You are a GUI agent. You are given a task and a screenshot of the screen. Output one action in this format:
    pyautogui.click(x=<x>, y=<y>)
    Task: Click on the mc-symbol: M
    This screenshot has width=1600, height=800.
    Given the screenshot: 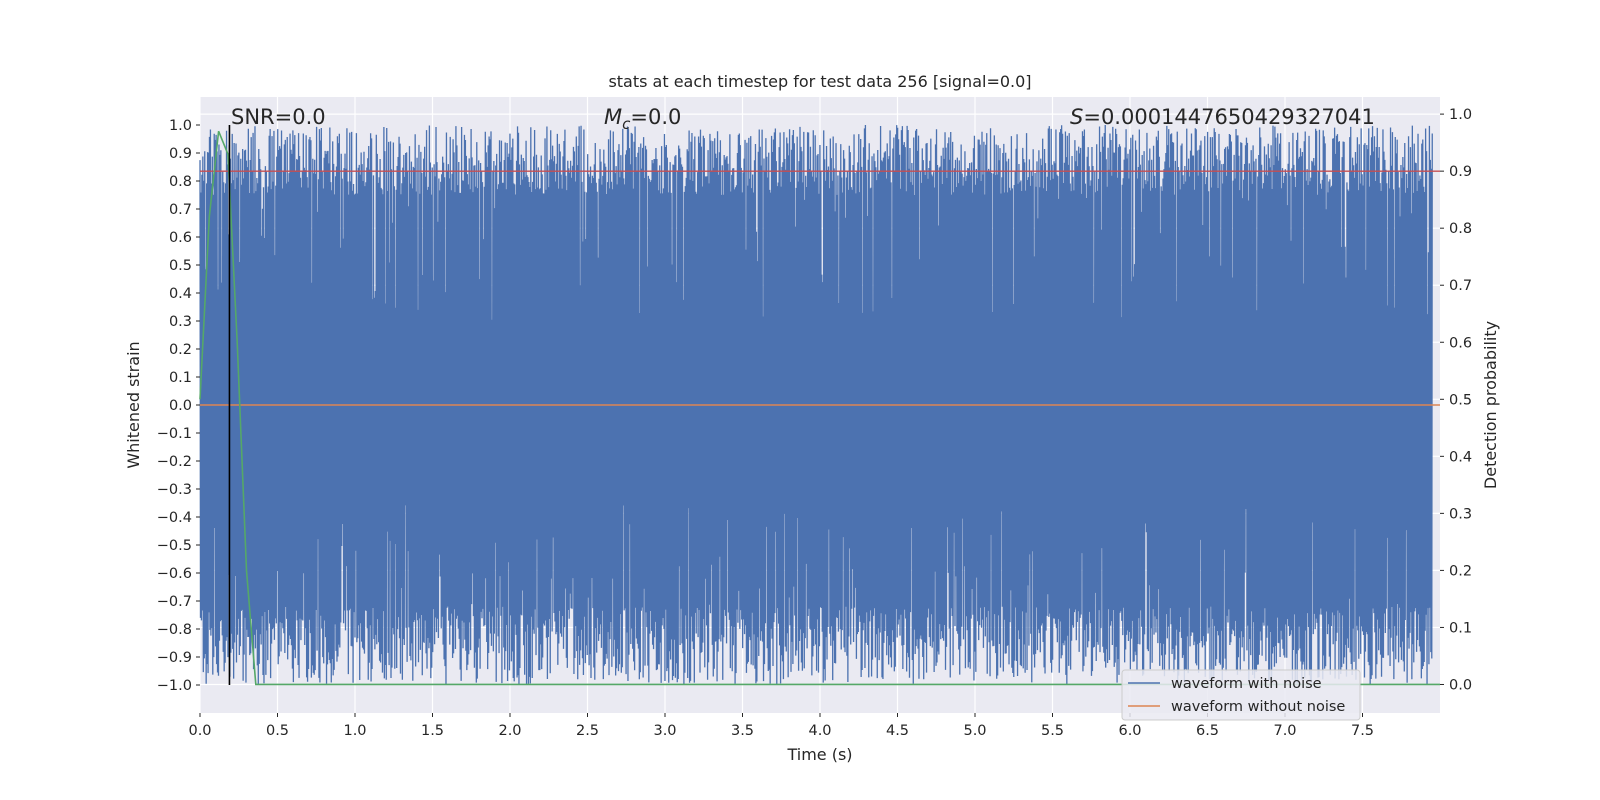 What is the action you would take?
    pyautogui.click(x=613, y=117)
    